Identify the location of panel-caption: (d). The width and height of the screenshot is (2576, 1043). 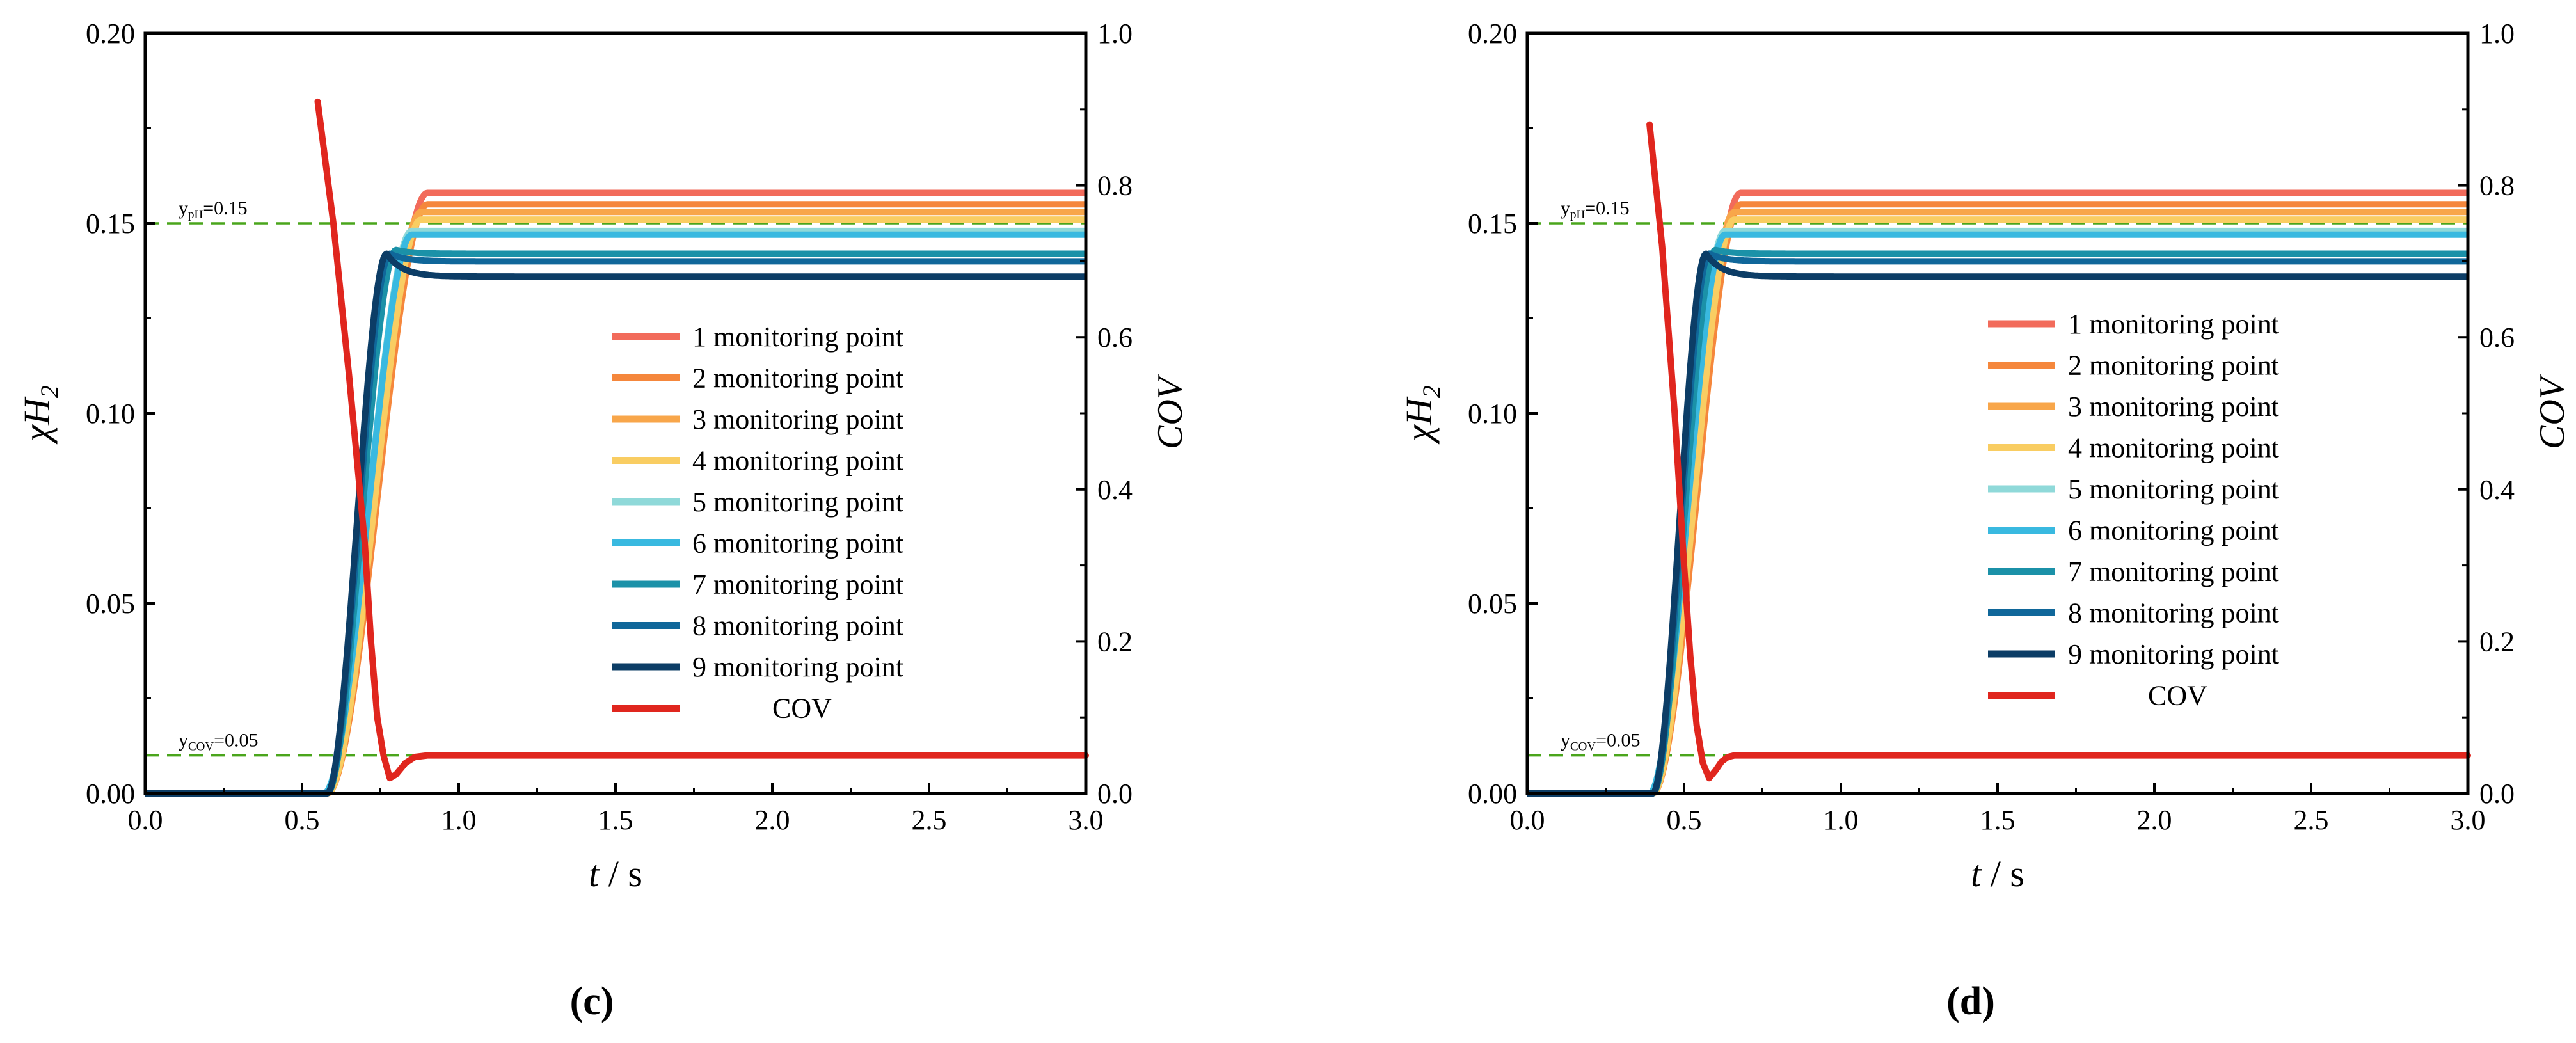
(1971, 1001).